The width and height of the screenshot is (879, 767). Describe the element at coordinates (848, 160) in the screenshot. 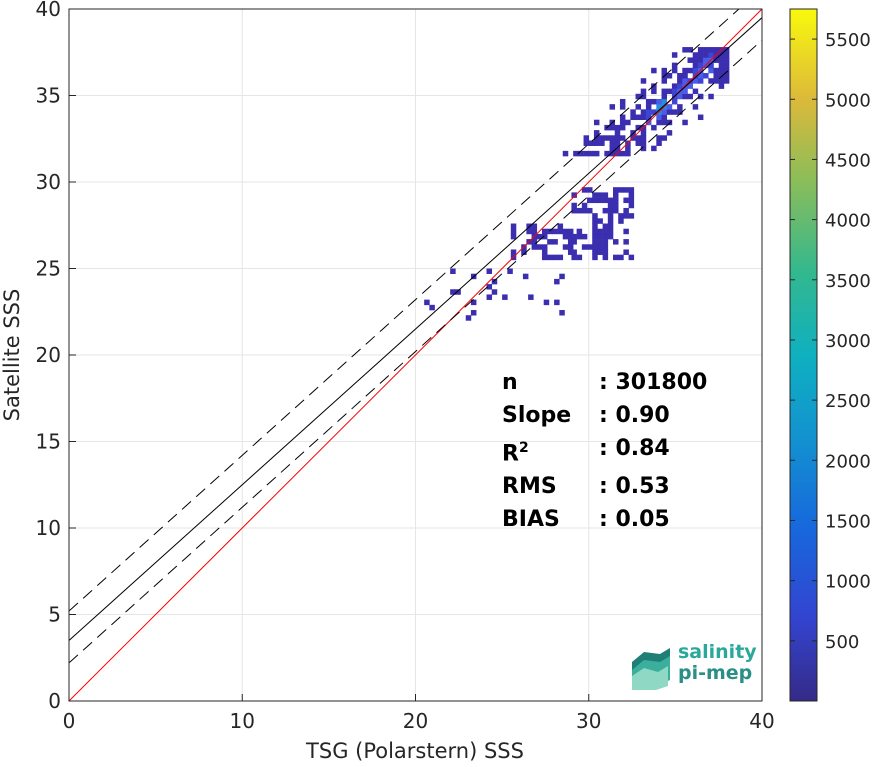

I see `colorbar-tick-label: 4500` at that location.